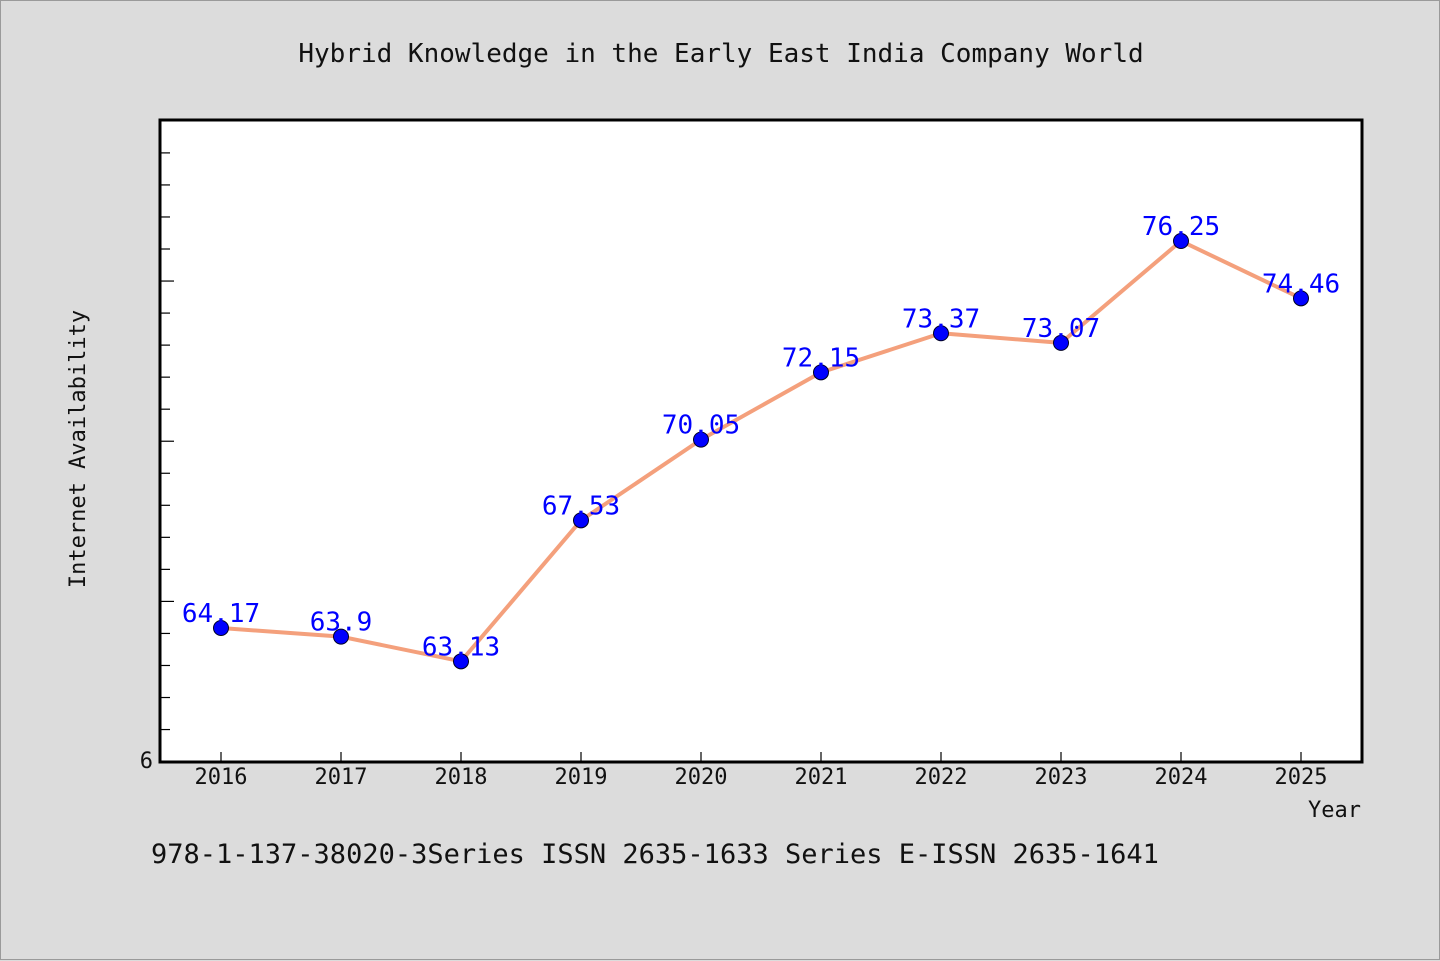 Image resolution: width=1440 pixels, height=961 pixels. Describe the element at coordinates (941, 319) in the screenshot. I see `data-label: 73.37` at that location.